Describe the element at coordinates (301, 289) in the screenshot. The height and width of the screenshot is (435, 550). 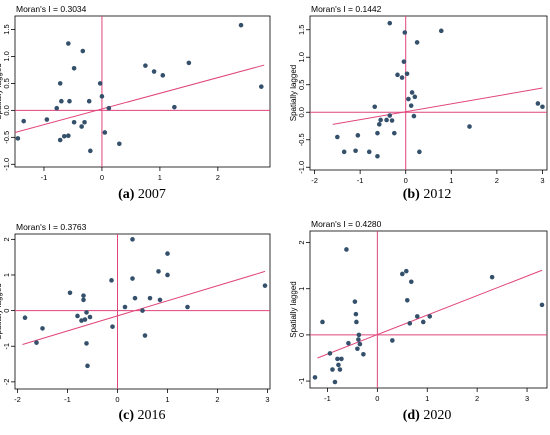
I see `y-tick-label: 1` at that location.